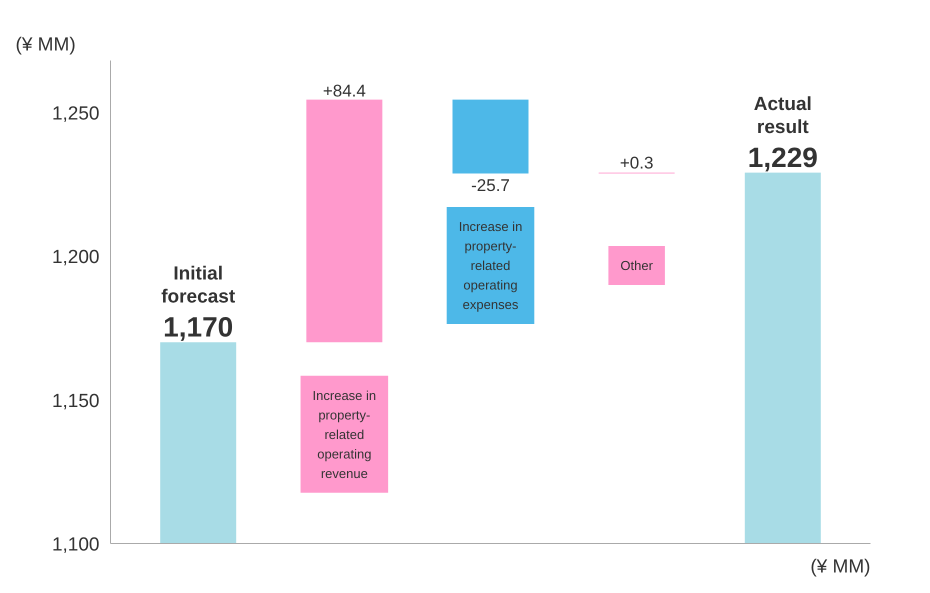 The image size is (930, 593). Describe the element at coordinates (198, 286) in the screenshot. I see `annotation: Initial forecast` at that location.